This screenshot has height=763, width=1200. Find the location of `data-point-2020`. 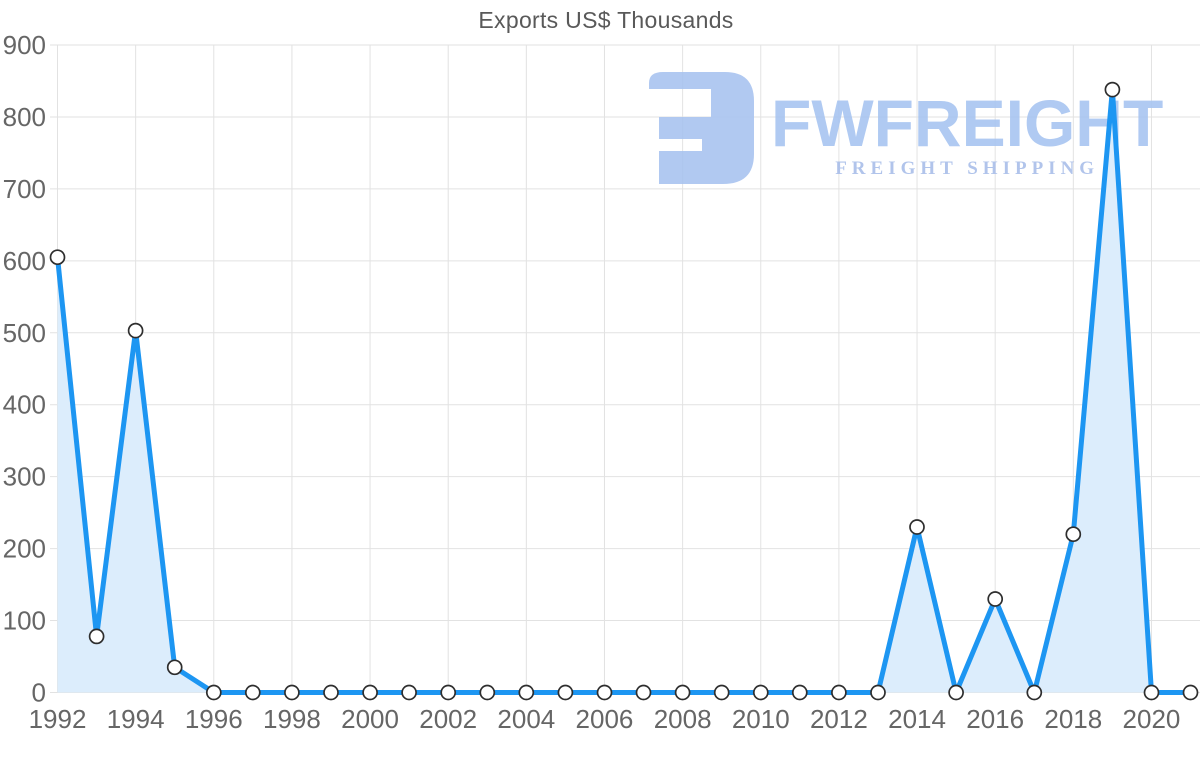

data-point-2020 is located at coordinates (1151, 692).